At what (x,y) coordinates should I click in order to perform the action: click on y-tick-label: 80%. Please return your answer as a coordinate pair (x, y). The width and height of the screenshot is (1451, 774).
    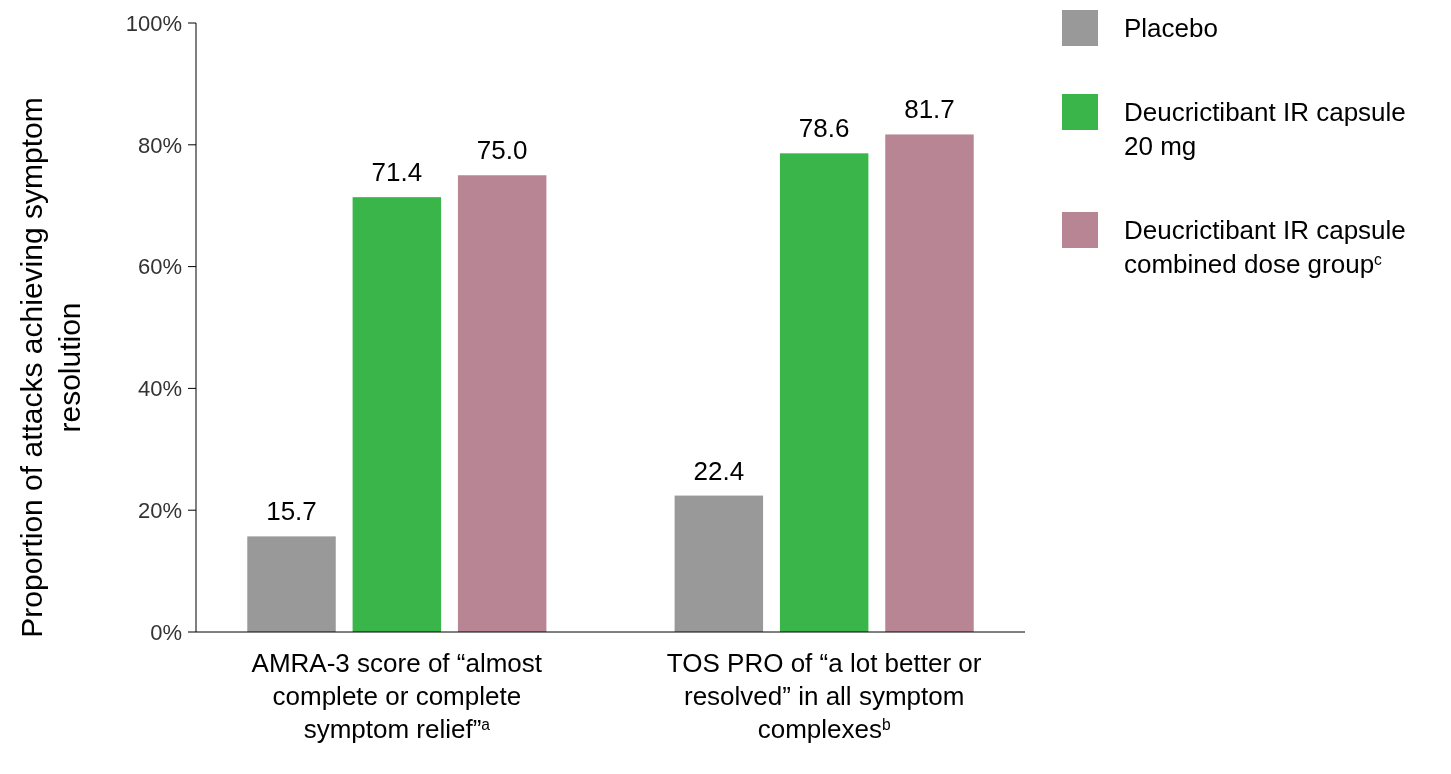
    Looking at the image, I should click on (159, 145).